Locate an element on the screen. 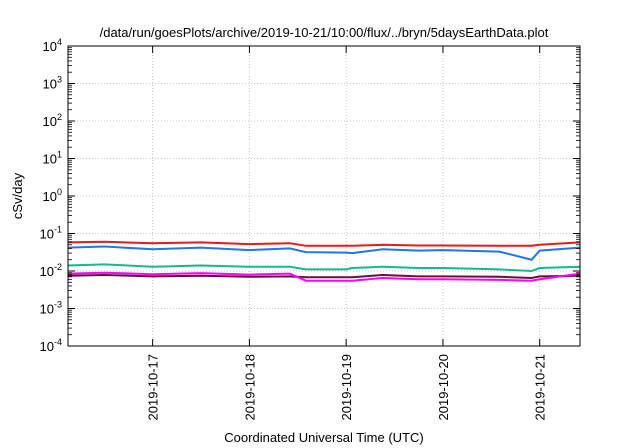 The width and height of the screenshot is (640, 448). series-layer is located at coordinates (324, 261).